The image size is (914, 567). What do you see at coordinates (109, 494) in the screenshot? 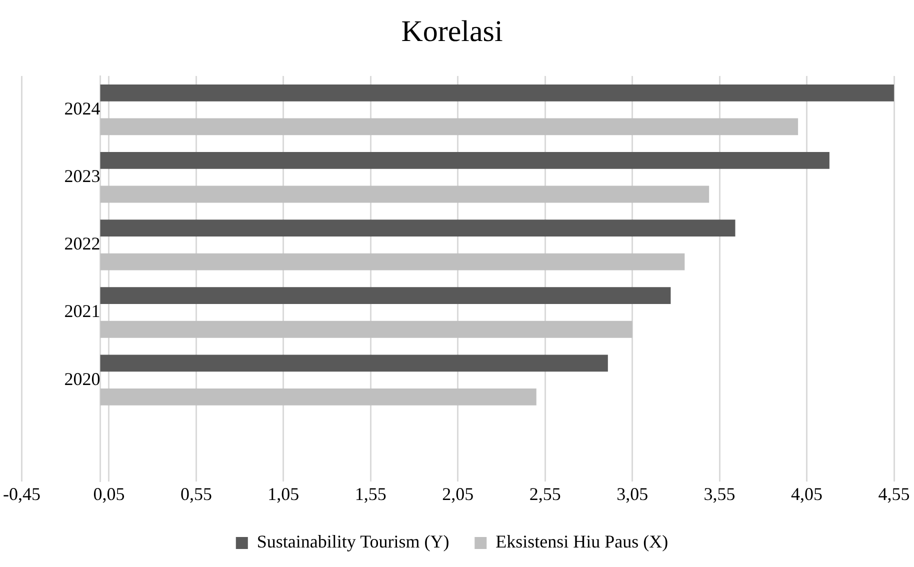
I see `x-tick-label: 0,05` at bounding box center [109, 494].